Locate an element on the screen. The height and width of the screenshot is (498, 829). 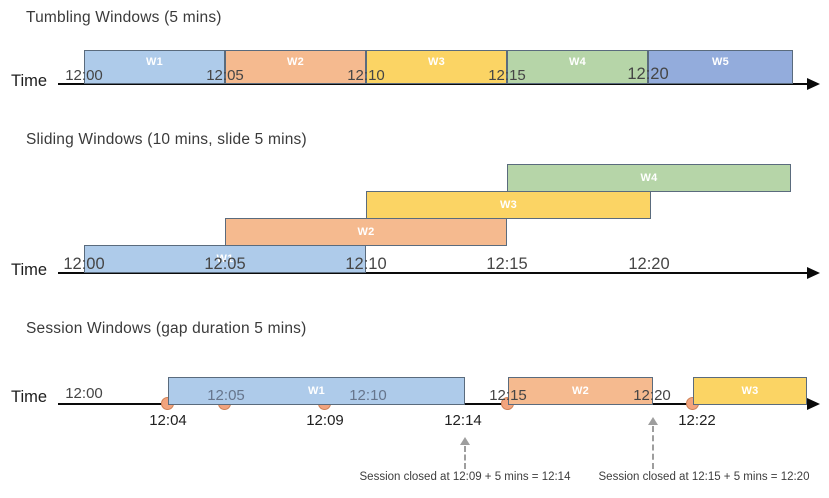
tumbling-time-label: Time is located at coordinates (29, 81).